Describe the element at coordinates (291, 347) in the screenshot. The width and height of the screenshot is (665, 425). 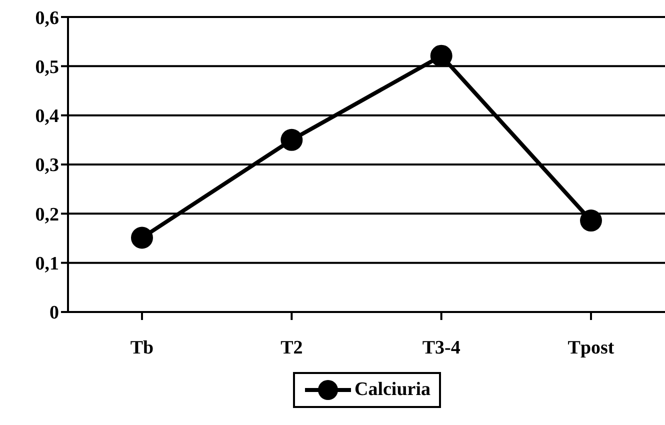
I see `x-tick-label: T2` at that location.